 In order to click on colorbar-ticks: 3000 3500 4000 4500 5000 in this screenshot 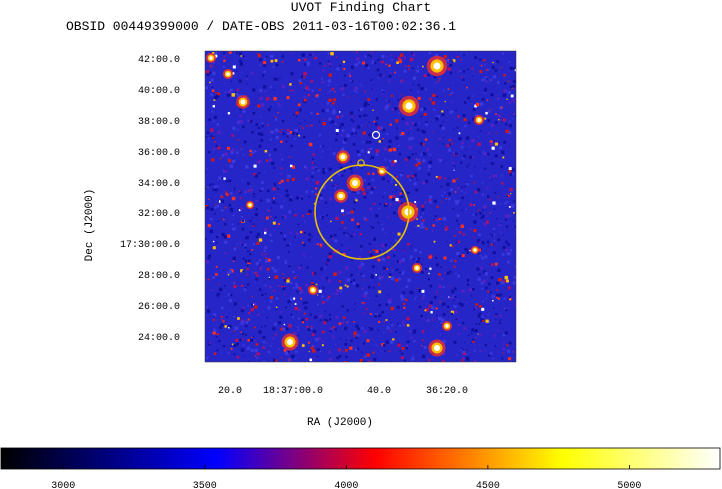, I will do `click(346, 477)`.